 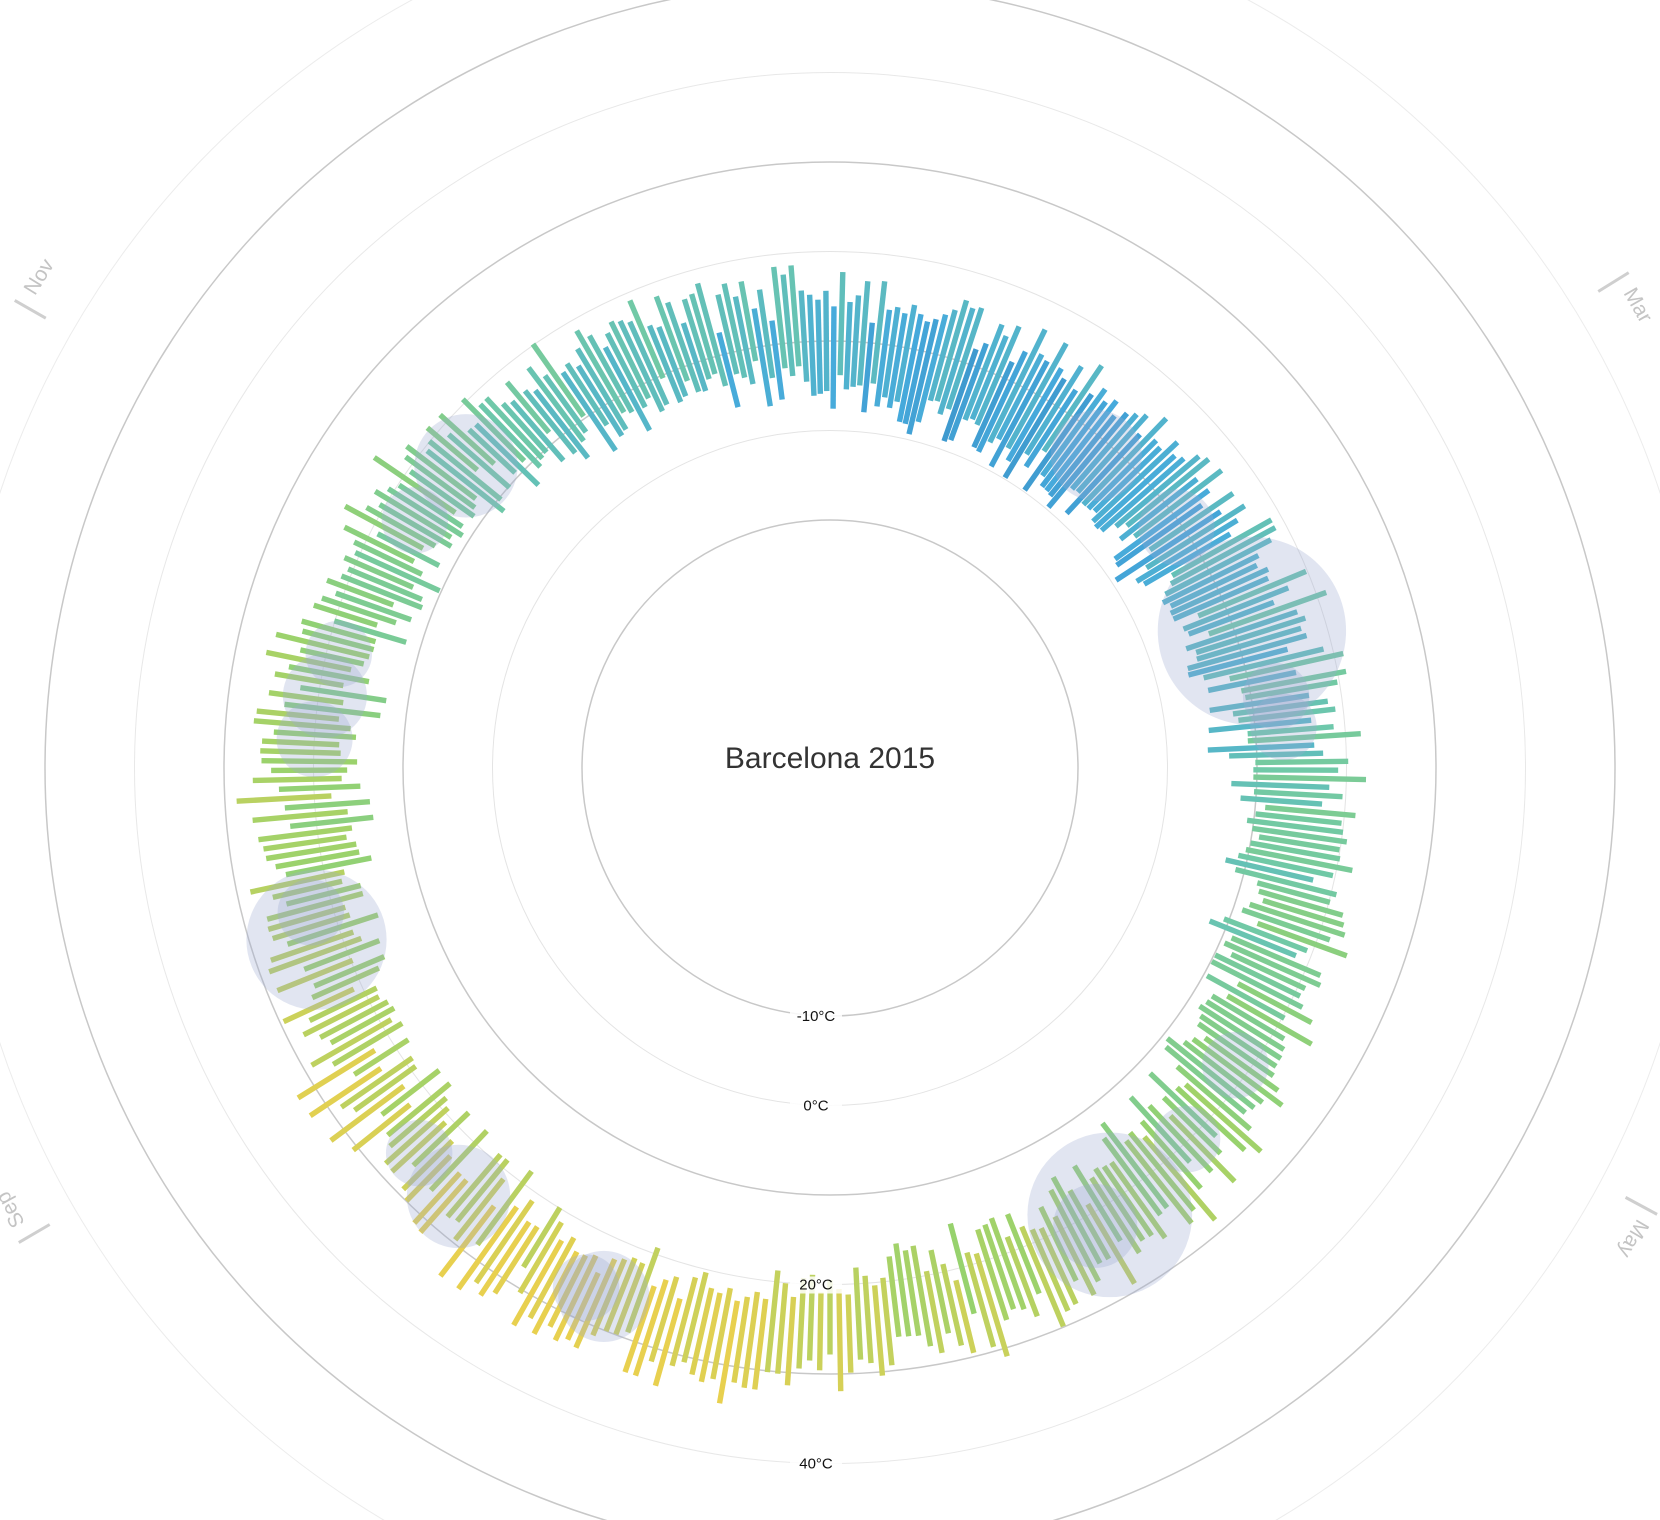 I want to click on radial-tick-labels: -10°C 0°C 20°C 40°C, so click(x=816, y=1240).